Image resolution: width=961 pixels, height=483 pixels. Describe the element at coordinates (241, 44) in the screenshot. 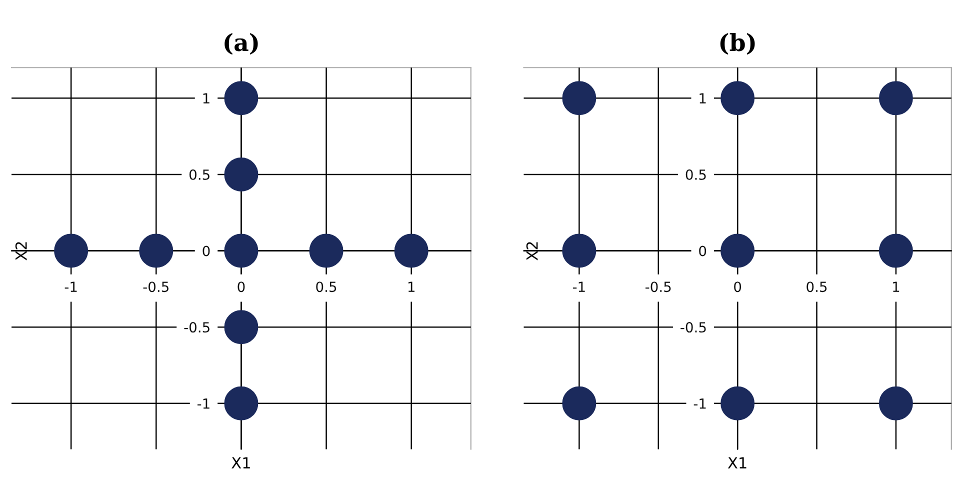

I see `chart-title: (a)` at that location.